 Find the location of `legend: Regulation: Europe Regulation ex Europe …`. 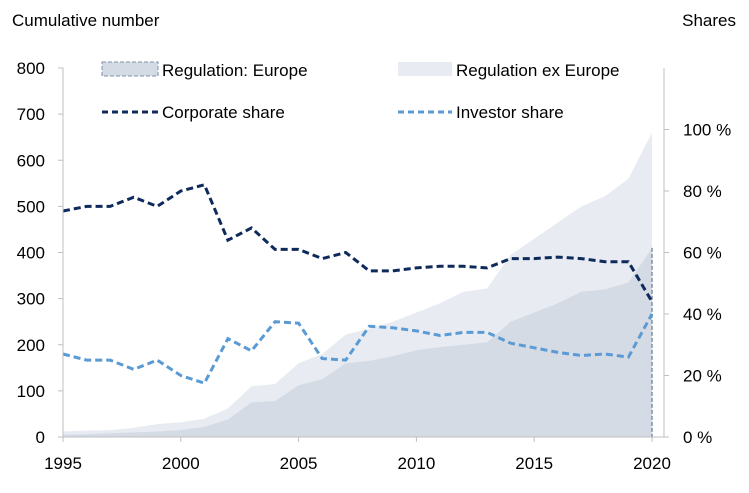

legend: Regulation: Europe Regulation ex Europe … is located at coordinates (360, 91).